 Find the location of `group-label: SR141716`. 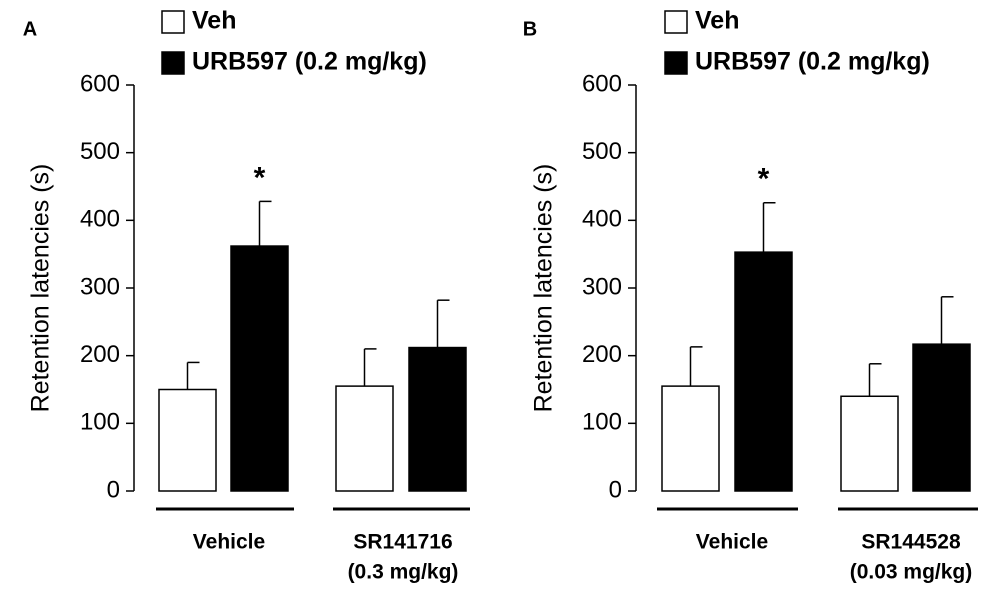

group-label: SR141716 is located at coordinates (402, 542).